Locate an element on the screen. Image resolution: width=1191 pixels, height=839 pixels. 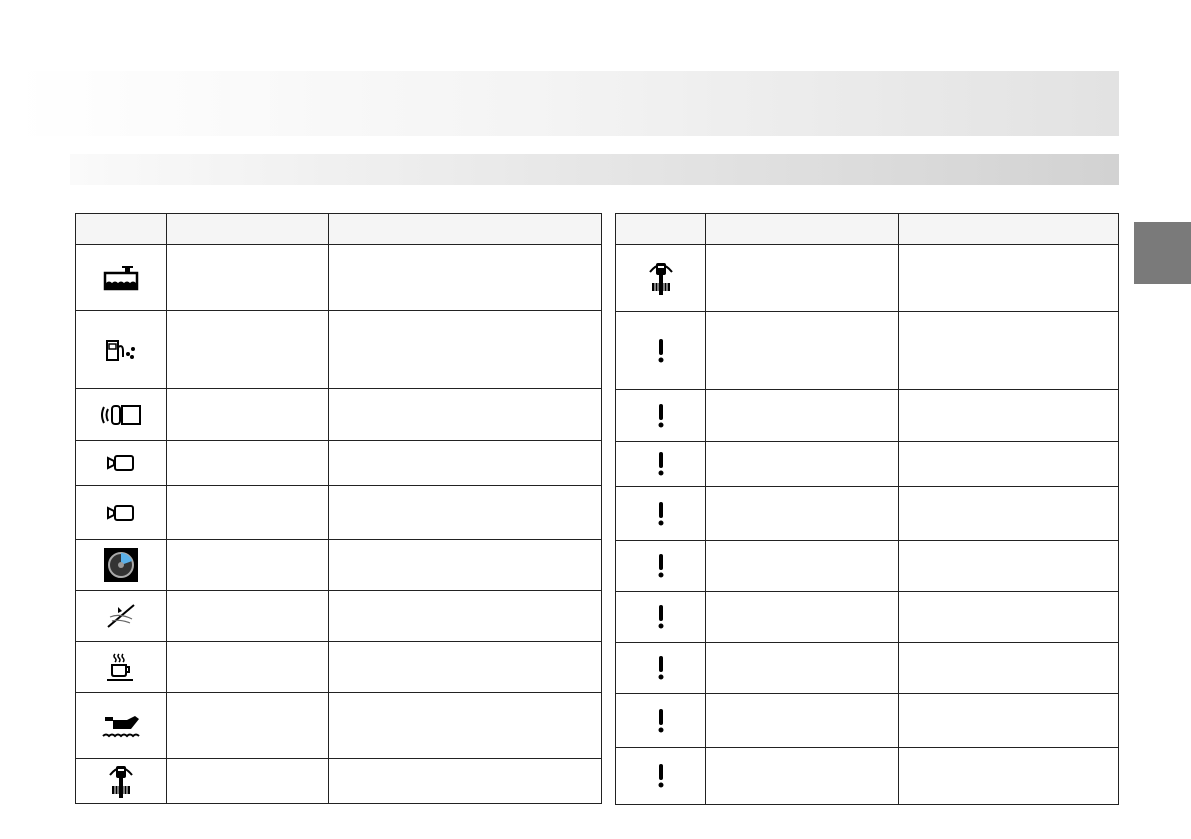
lane-assist-off-icon is located at coordinates (121, 616).